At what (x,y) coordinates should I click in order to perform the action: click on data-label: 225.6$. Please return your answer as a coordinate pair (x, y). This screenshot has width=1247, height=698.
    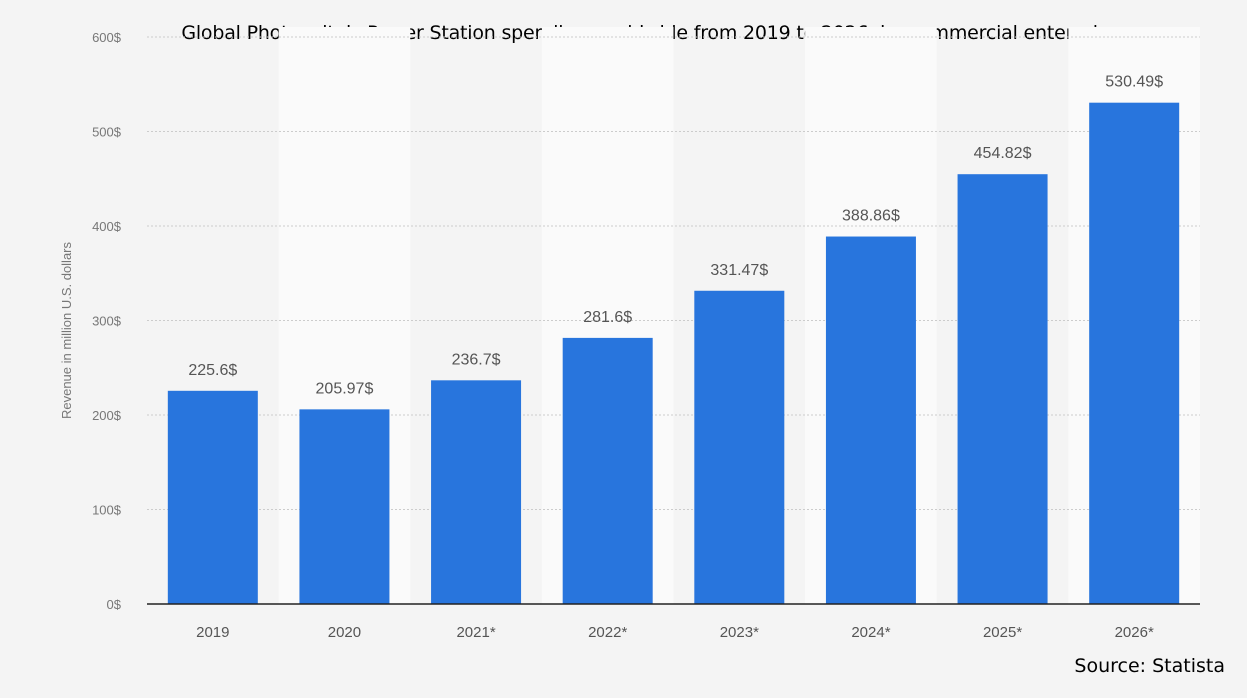
    Looking at the image, I should click on (212, 370).